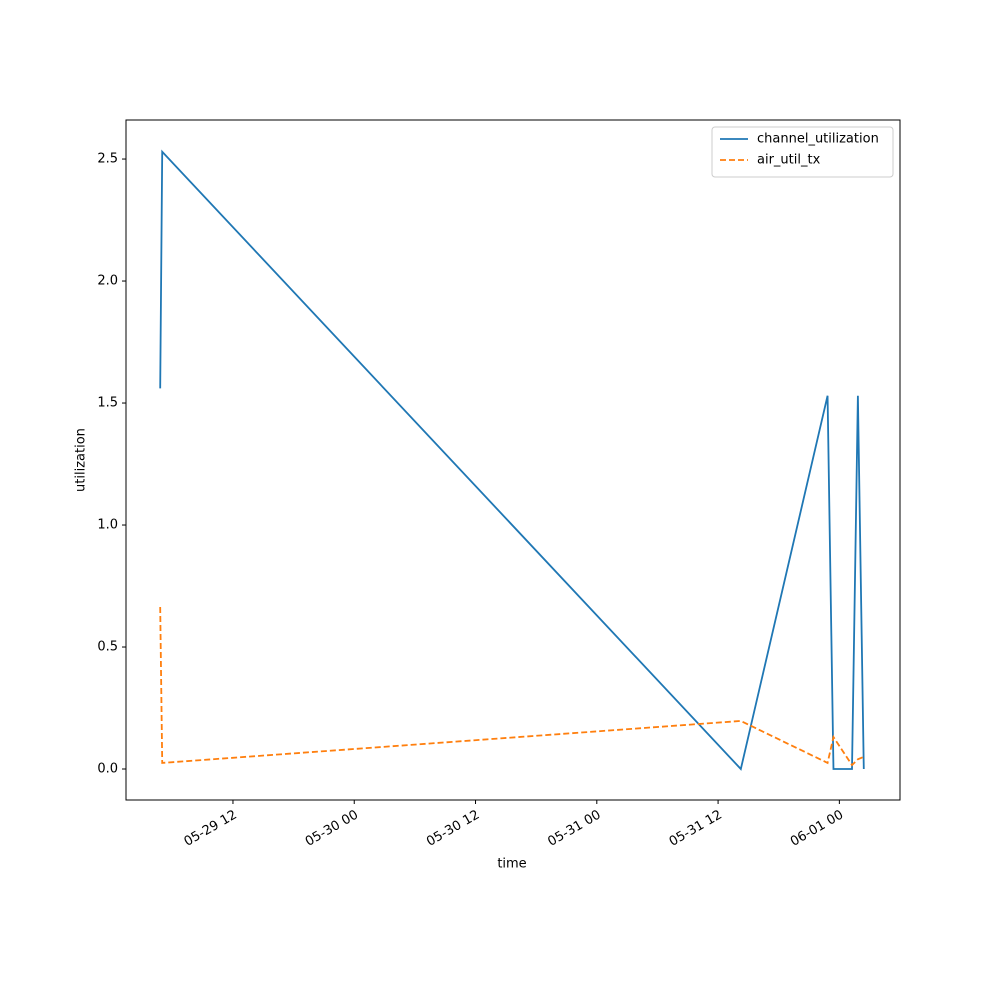 This screenshot has height=1000, width=1000. What do you see at coordinates (107, 525) in the screenshot?
I see `y-tick-label: 1.0` at bounding box center [107, 525].